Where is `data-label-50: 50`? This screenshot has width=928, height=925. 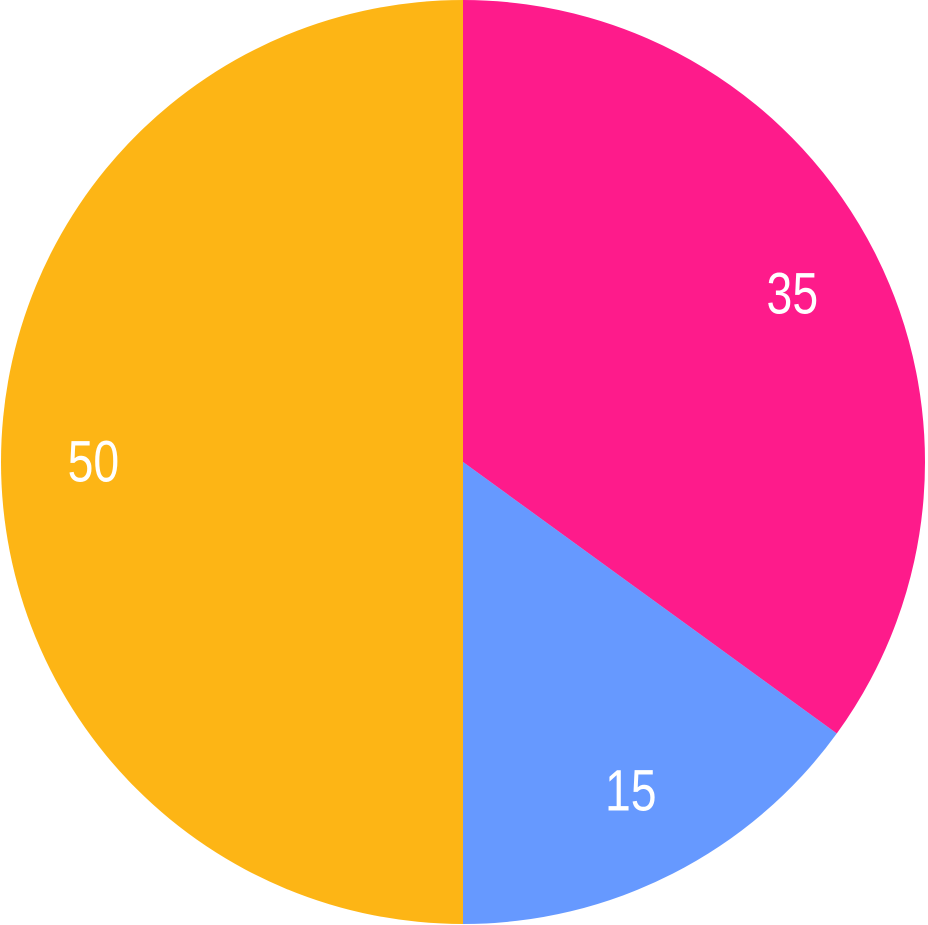 data-label-50: 50 is located at coordinates (94, 461).